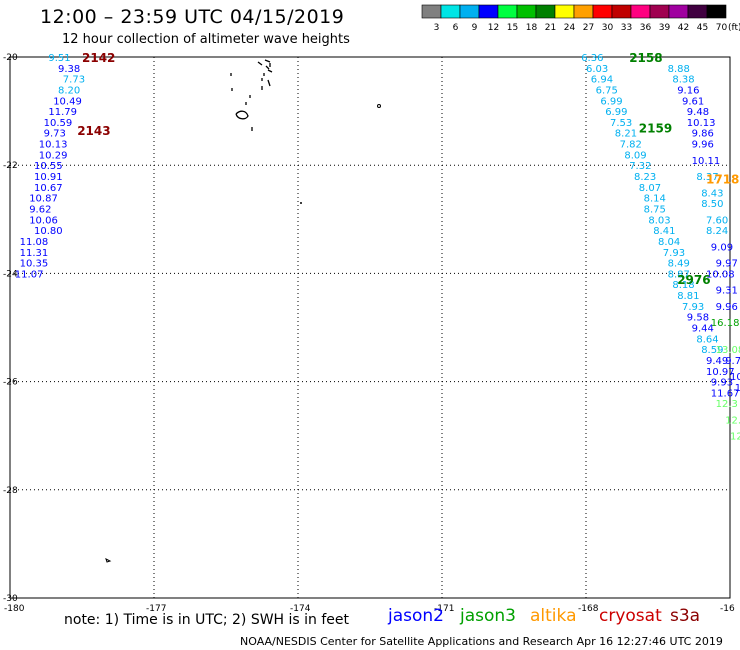  I want to click on wave-height-value: 8.43, so click(712, 193).